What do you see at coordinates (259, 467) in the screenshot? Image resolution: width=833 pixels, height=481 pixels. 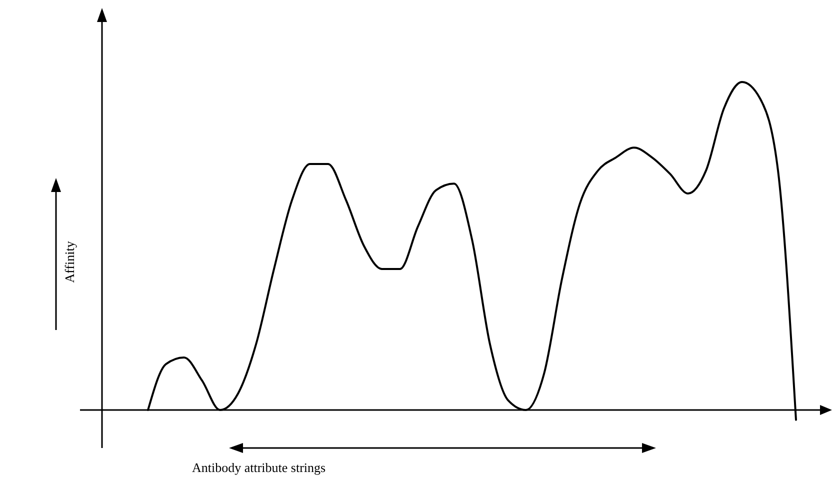 I see `x-axis-title: Antibody attribute strings` at bounding box center [259, 467].